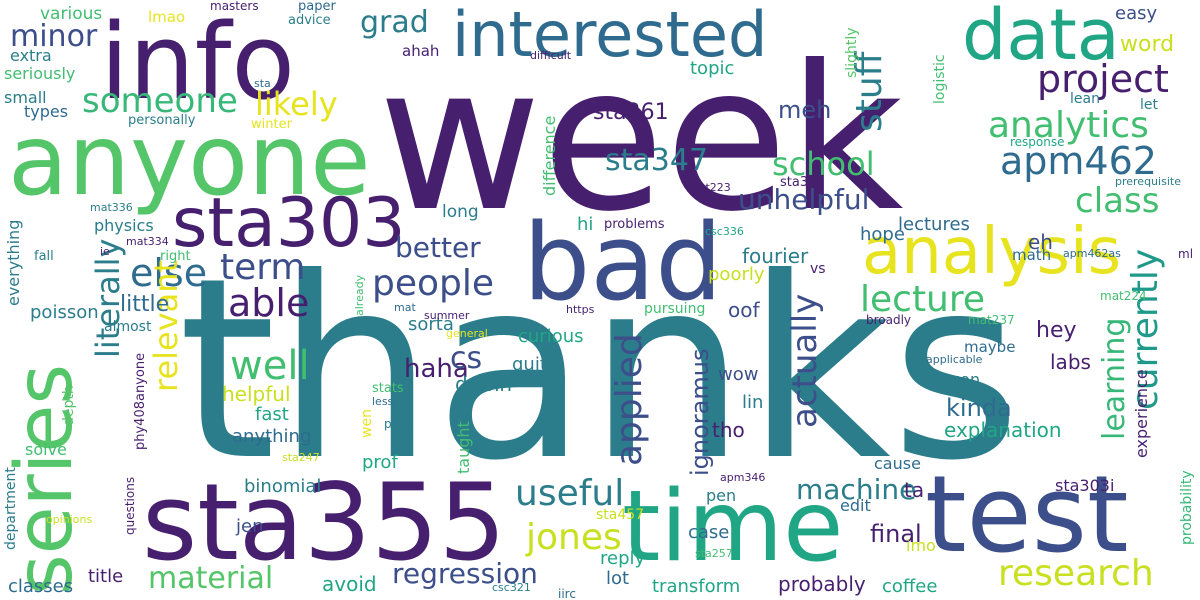 This screenshot has height=600, width=1200. I want to click on word-labs: labs, so click(1070, 362).